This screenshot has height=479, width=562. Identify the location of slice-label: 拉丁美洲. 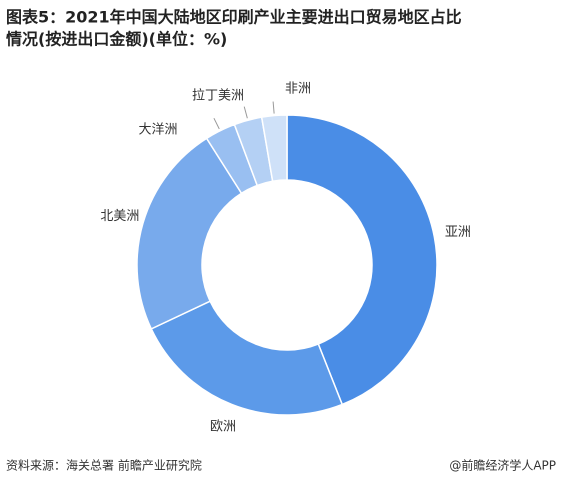
(218, 96).